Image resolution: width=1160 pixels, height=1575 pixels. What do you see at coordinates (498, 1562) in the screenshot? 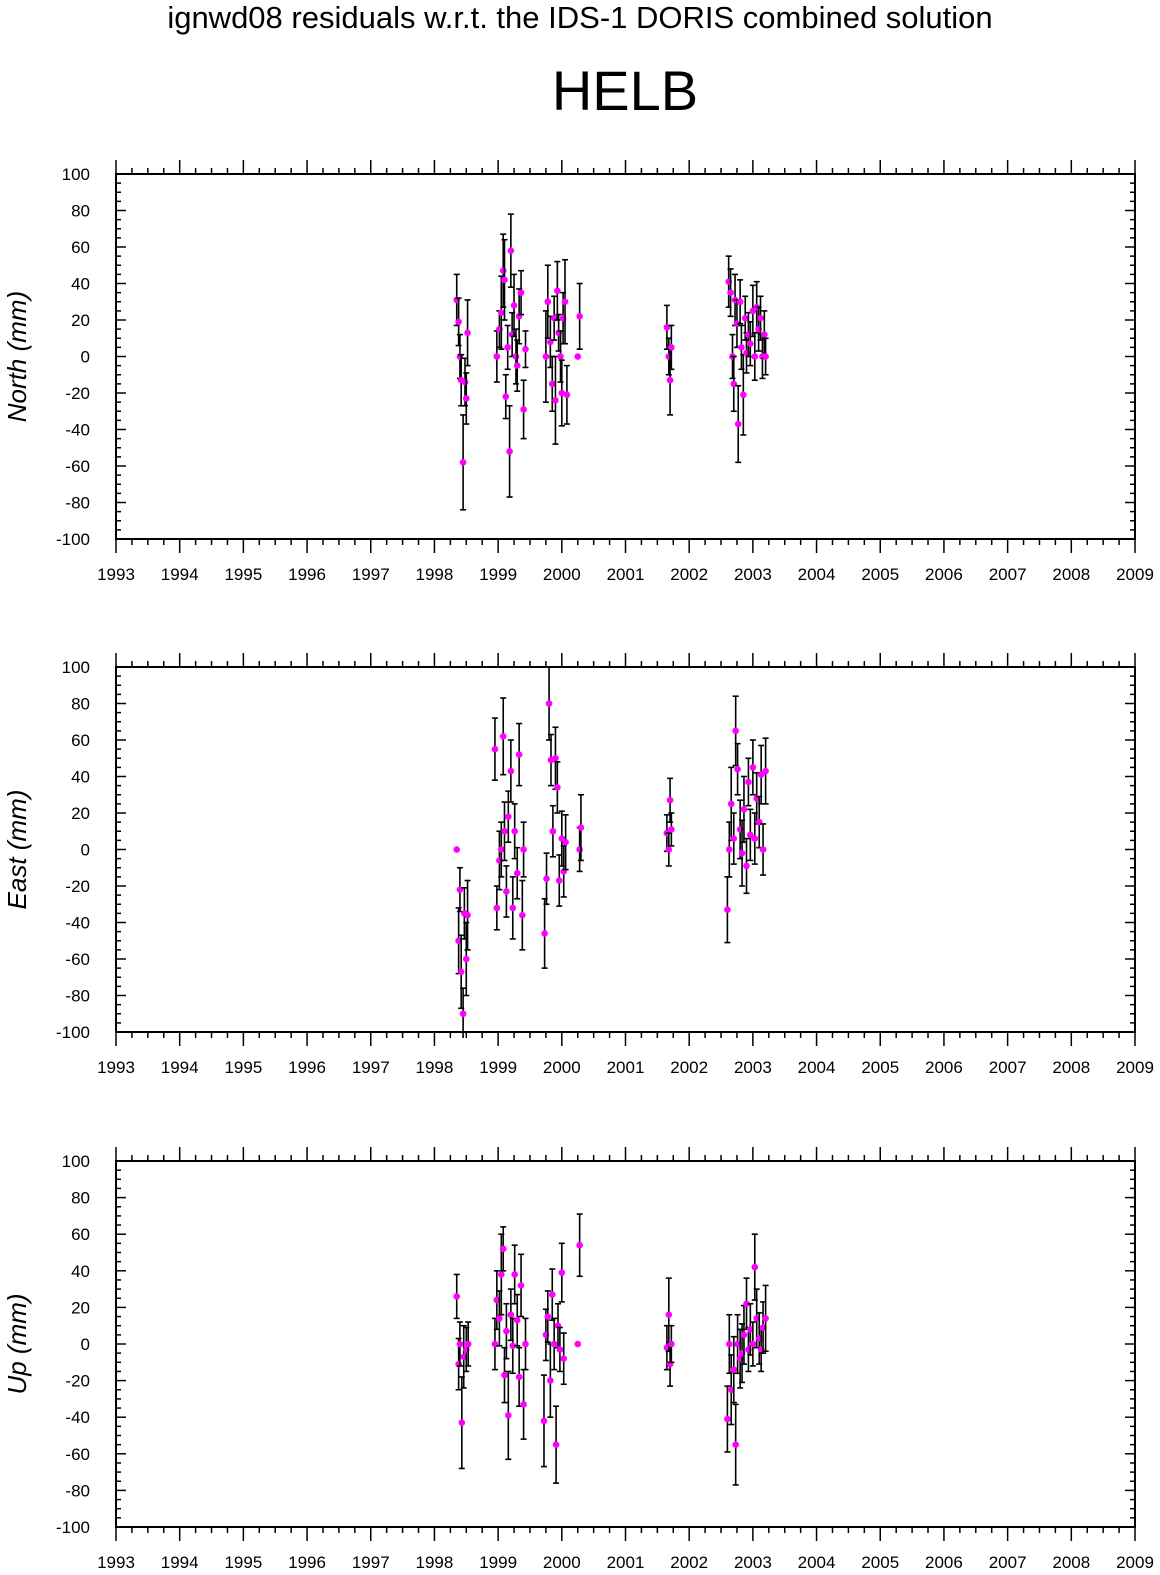
I see `up-x-tick-label: 1999` at bounding box center [498, 1562].